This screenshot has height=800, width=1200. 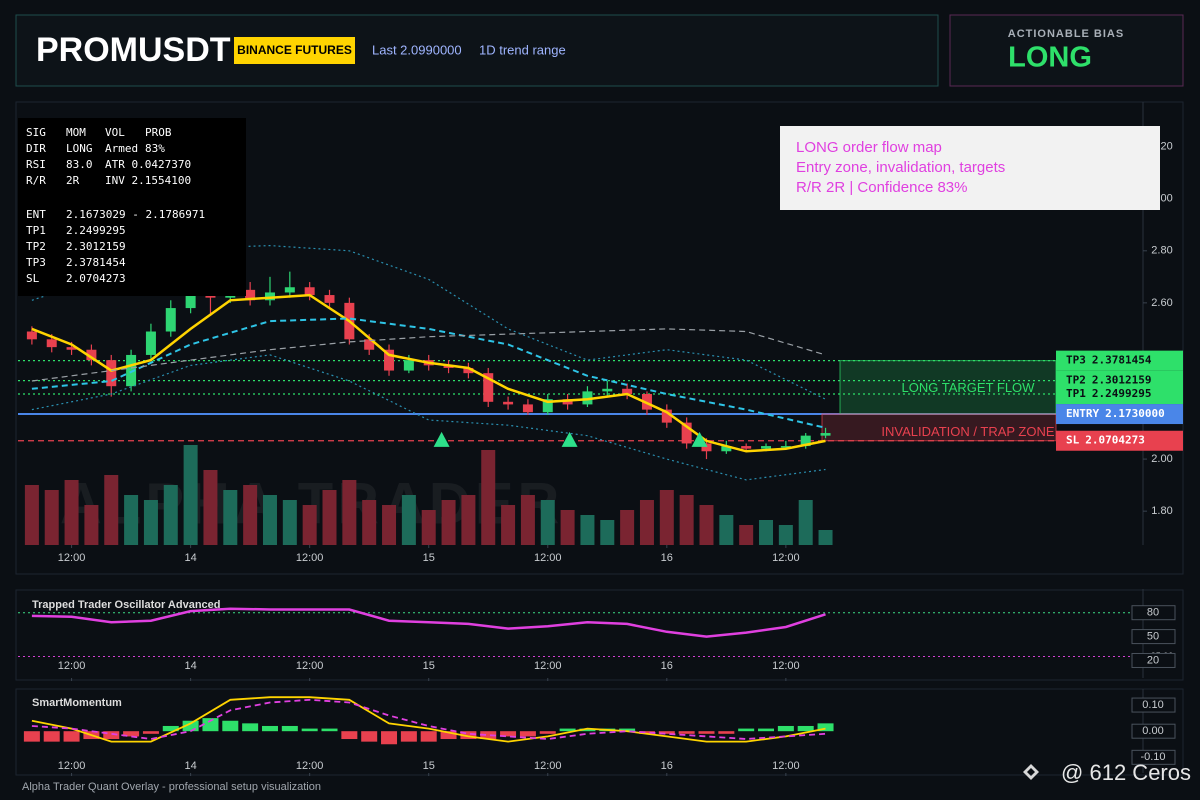 What do you see at coordinates (1066, 34) in the screenshot?
I see `bias-label: ACTIONABLE BIAS` at bounding box center [1066, 34].